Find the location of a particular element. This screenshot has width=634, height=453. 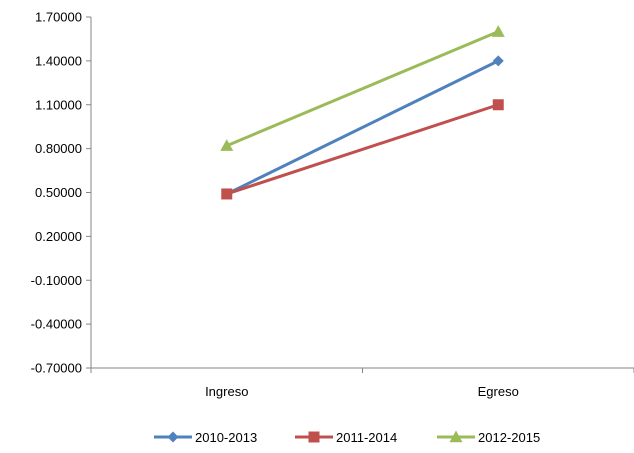

y-tick-label: 0.20000 is located at coordinates (58, 236).